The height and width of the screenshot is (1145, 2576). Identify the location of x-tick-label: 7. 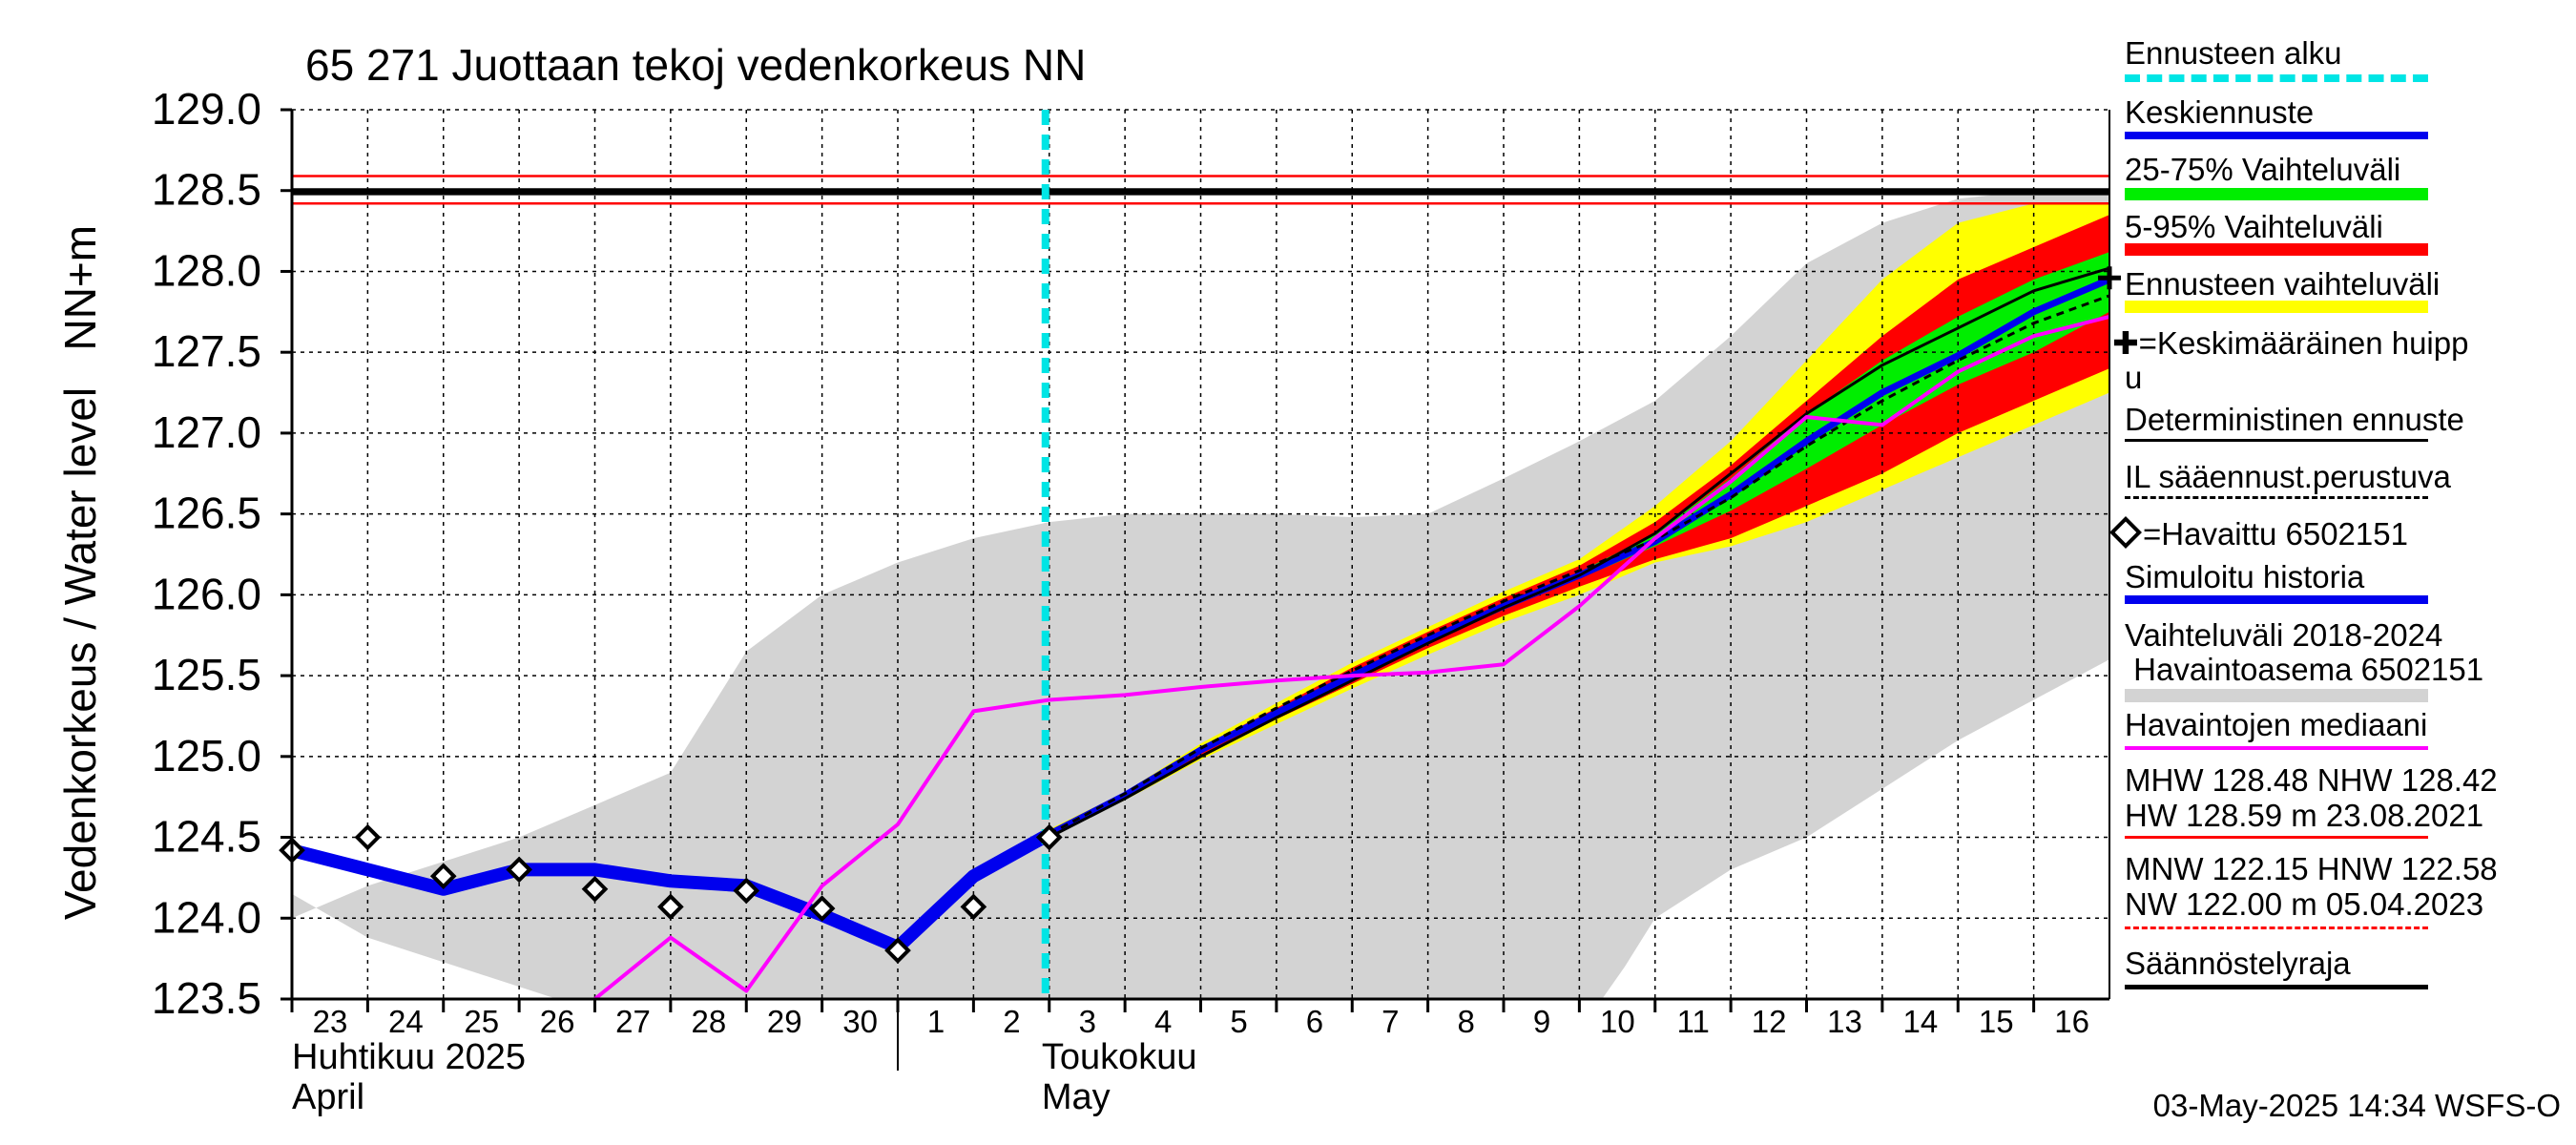
(1390, 1022).